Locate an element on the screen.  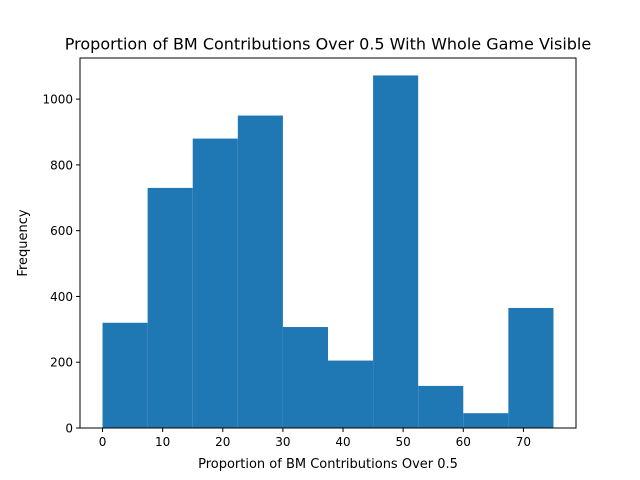
y-axis-ticks: 0 200 400 600 800 1000 is located at coordinates (61, 264).